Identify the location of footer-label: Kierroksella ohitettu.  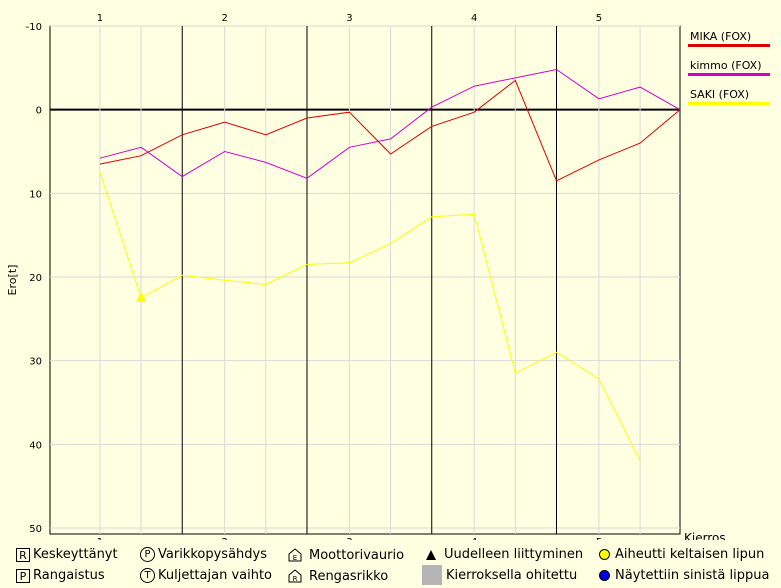
(512, 575).